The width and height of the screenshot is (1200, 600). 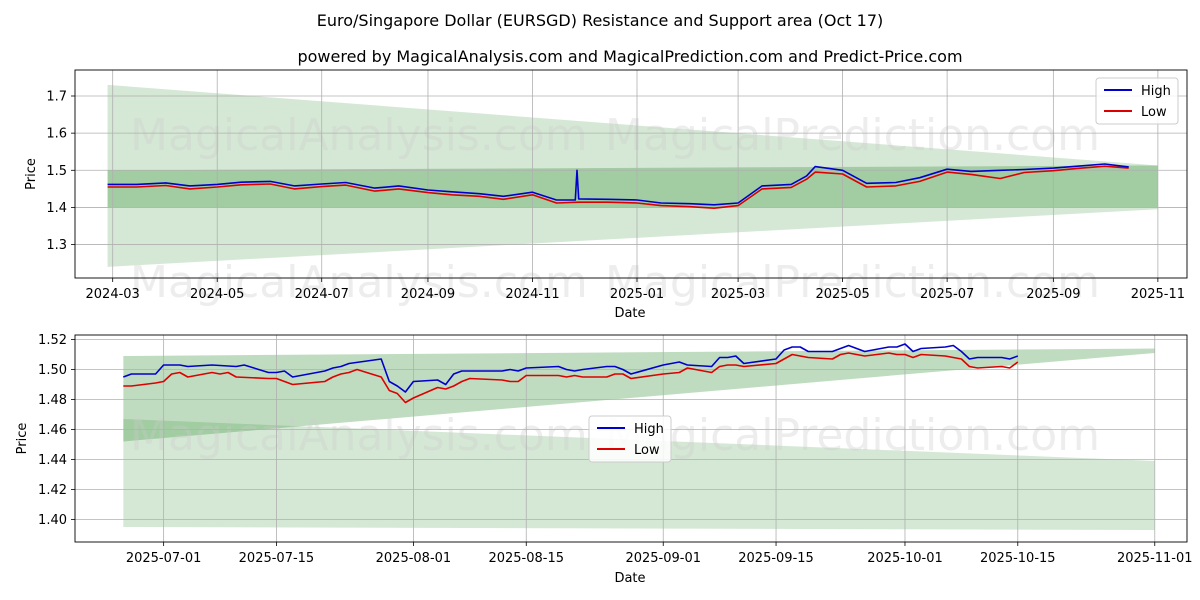 I want to click on x-tick-label: 2025-07-15, so click(x=277, y=558).